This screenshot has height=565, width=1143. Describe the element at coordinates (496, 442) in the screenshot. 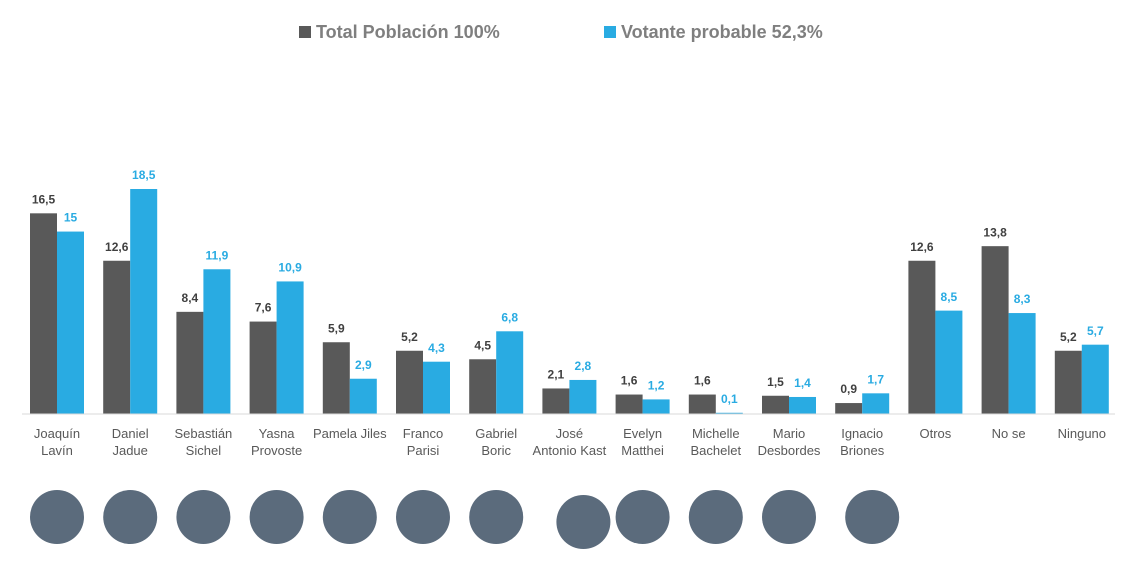

I see `x-tick-label: Gabriel Boric` at that location.